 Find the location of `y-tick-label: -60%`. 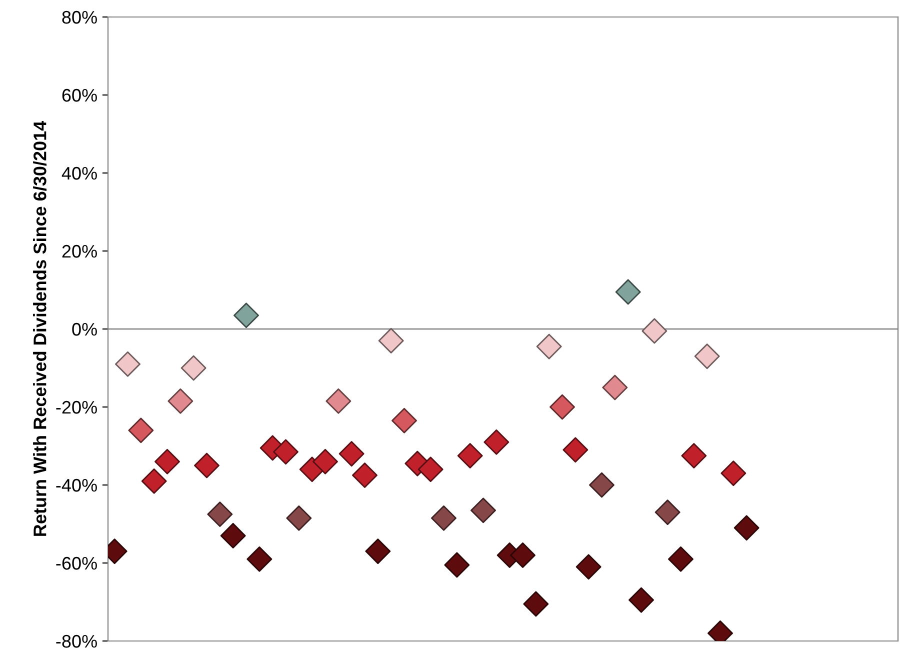

y-tick-label: -60% is located at coordinates (76, 563).